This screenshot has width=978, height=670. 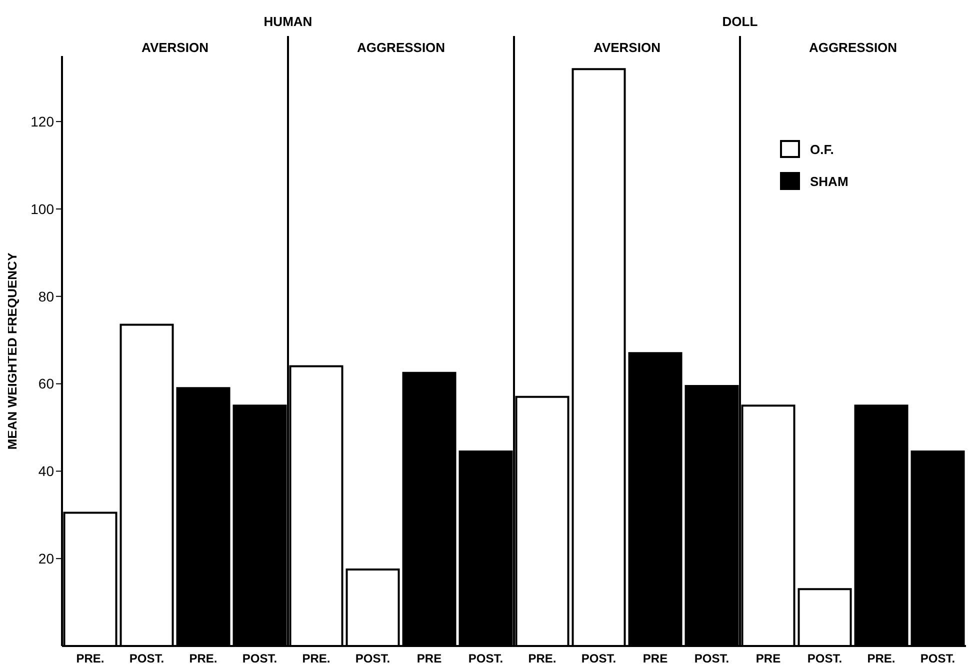 I want to click on y-tick-label: 40, so click(x=46, y=471).